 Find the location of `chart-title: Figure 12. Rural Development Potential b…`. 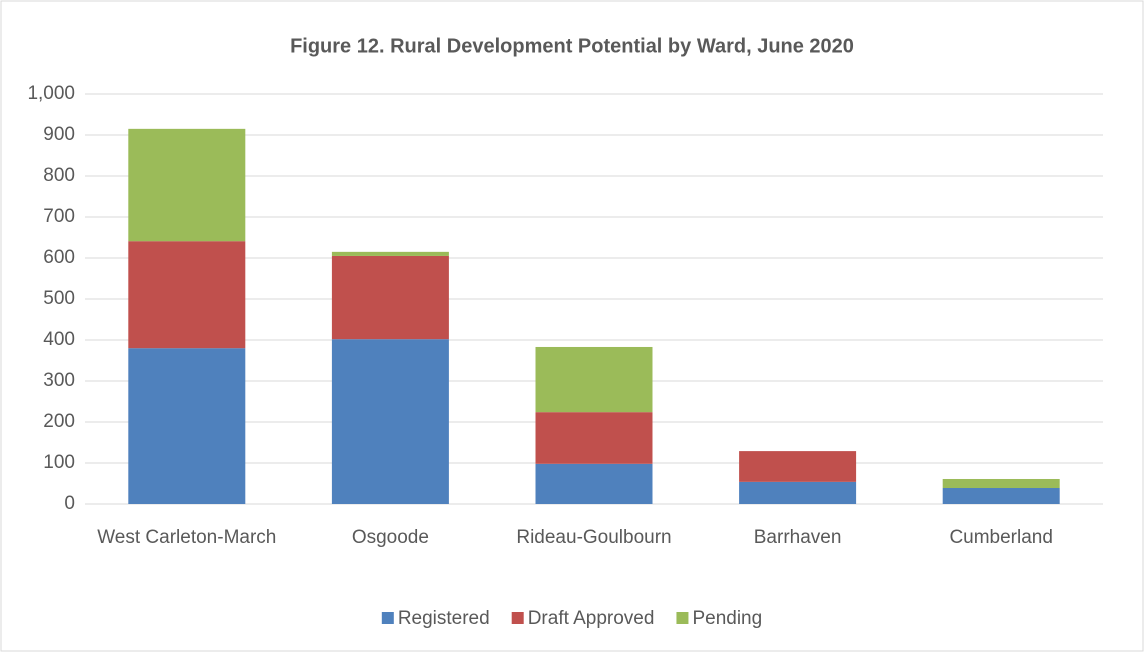

chart-title: Figure 12. Rural Development Potential b… is located at coordinates (572, 46).